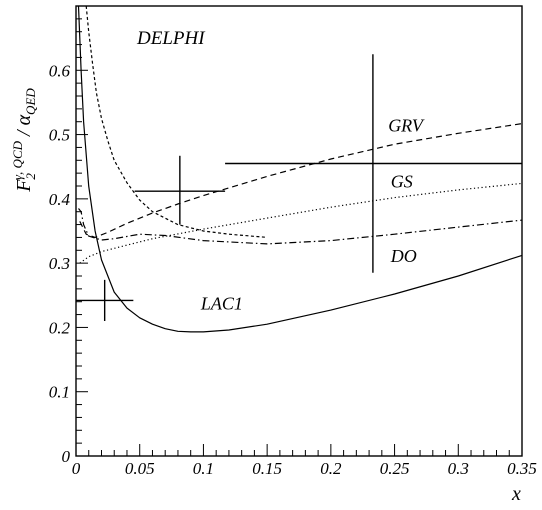 The width and height of the screenshot is (542, 510). What do you see at coordinates (60, 70) in the screenshot?
I see `y-tick-label: 0.6` at bounding box center [60, 70].